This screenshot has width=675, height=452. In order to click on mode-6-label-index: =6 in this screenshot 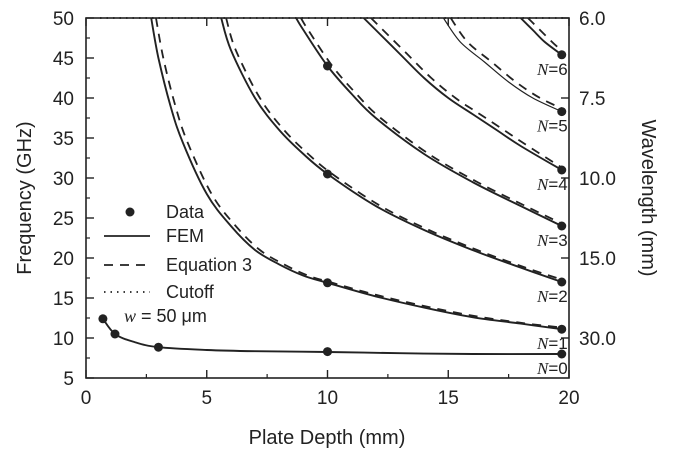, I will do `click(557, 69)`.